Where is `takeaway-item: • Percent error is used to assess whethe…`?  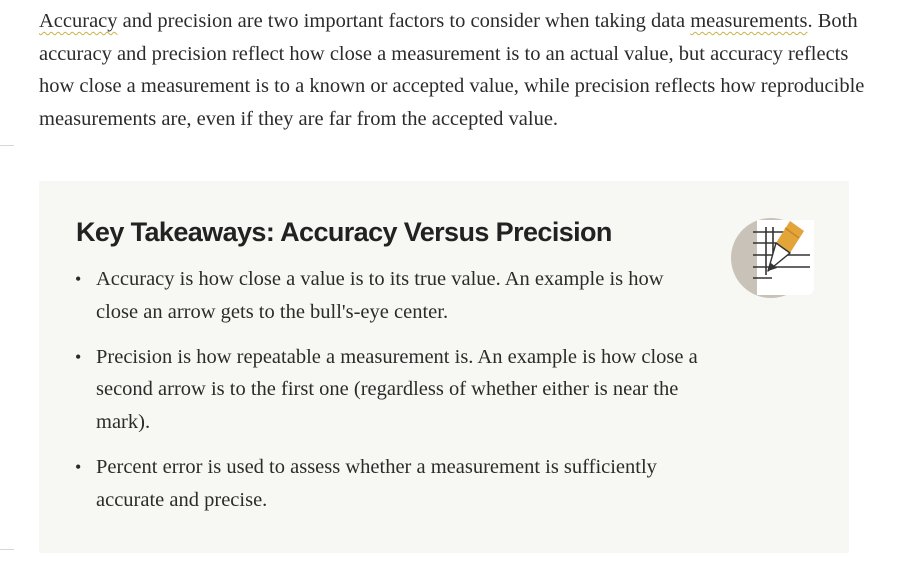
takeaway-item: • Percent error is used to assess whethe… is located at coordinates (390, 483).